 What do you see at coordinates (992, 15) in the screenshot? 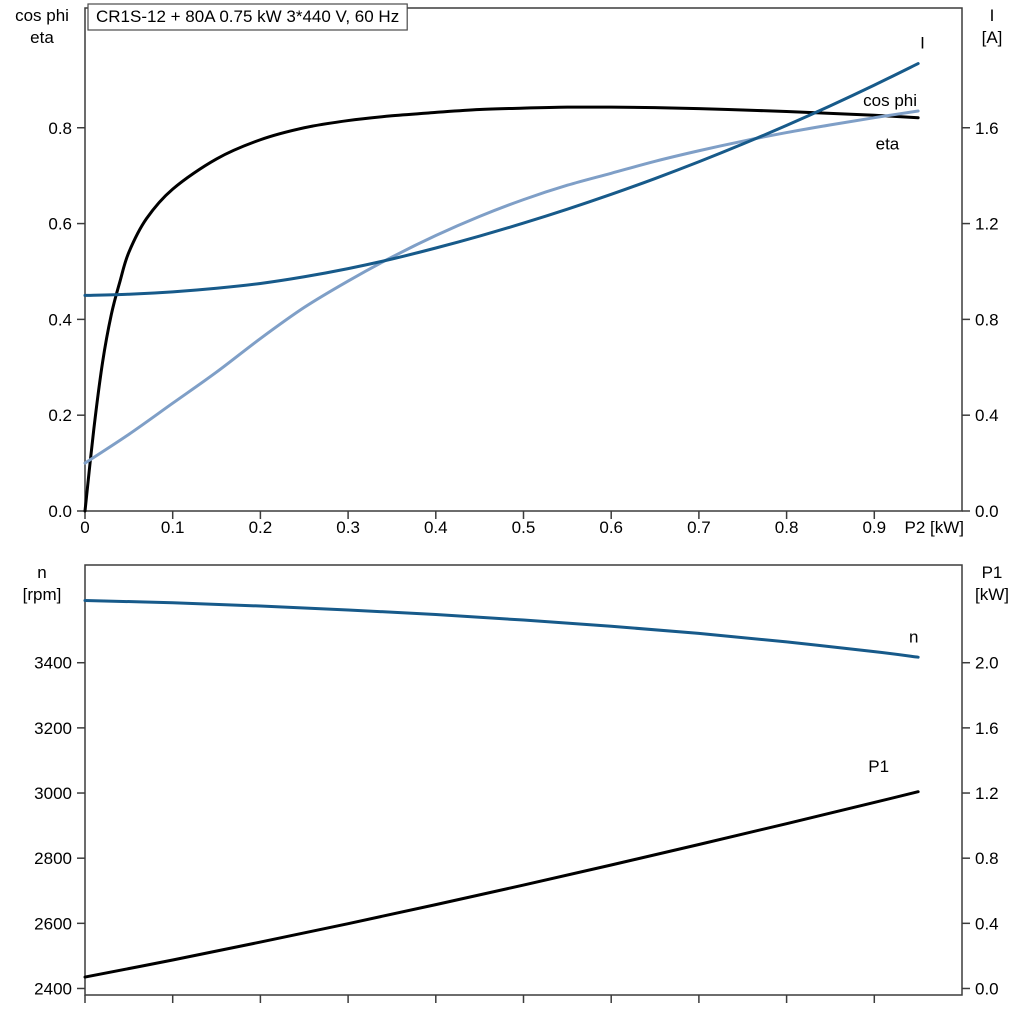
I see `right-axis-title: I` at bounding box center [992, 15].